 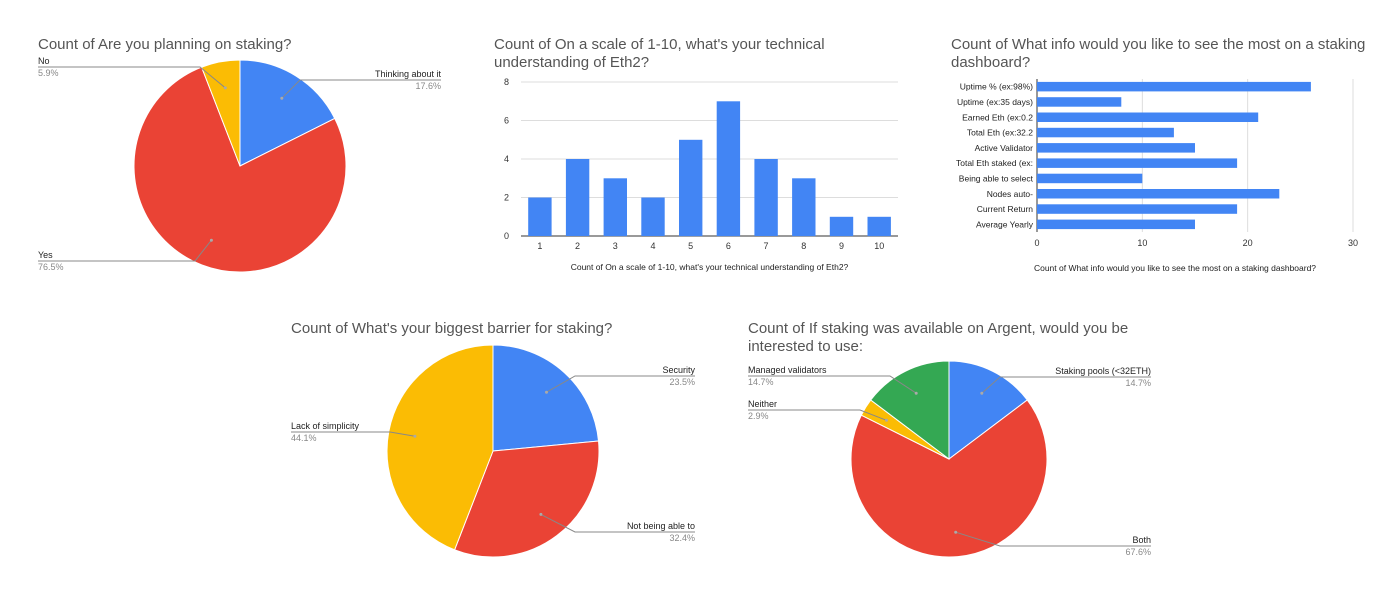 I want to click on leader-line-not-being-able-to, so click(x=617, y=523).